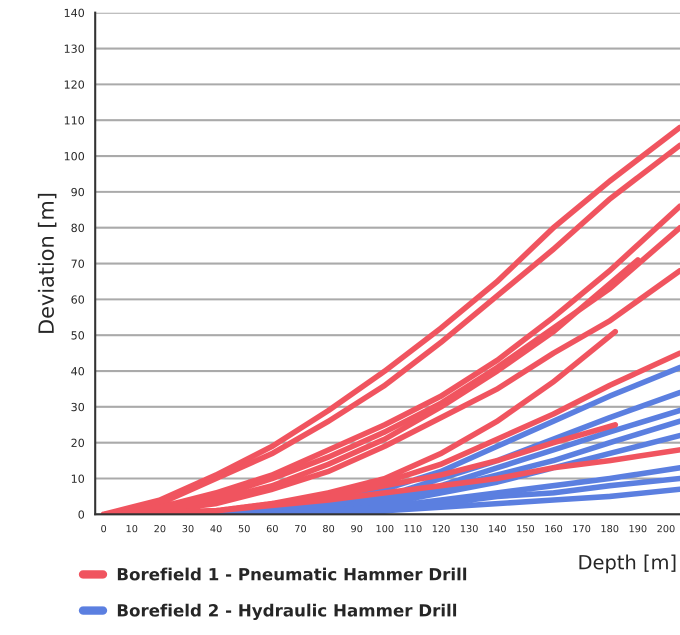  Describe the element at coordinates (581, 528) in the screenshot. I see `x-tick-label: 170` at that location.